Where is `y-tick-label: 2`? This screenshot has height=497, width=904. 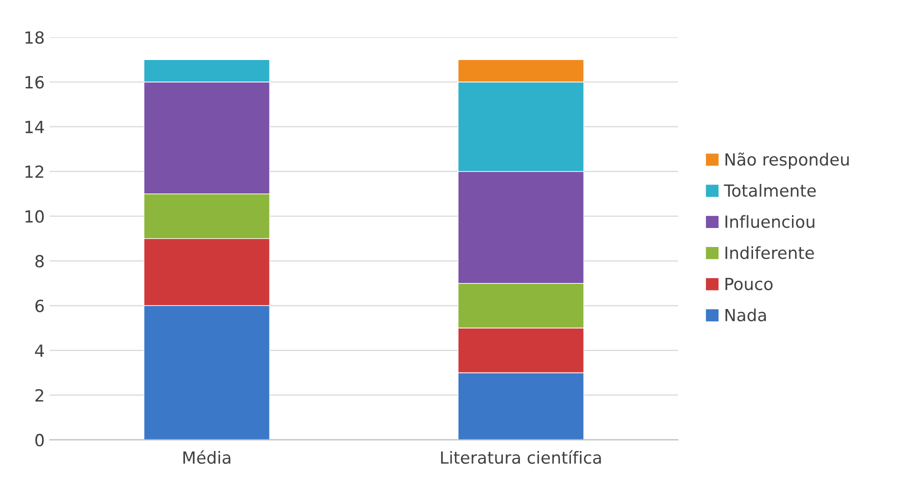
y-tick-label: 2 is located at coordinates (39, 395).